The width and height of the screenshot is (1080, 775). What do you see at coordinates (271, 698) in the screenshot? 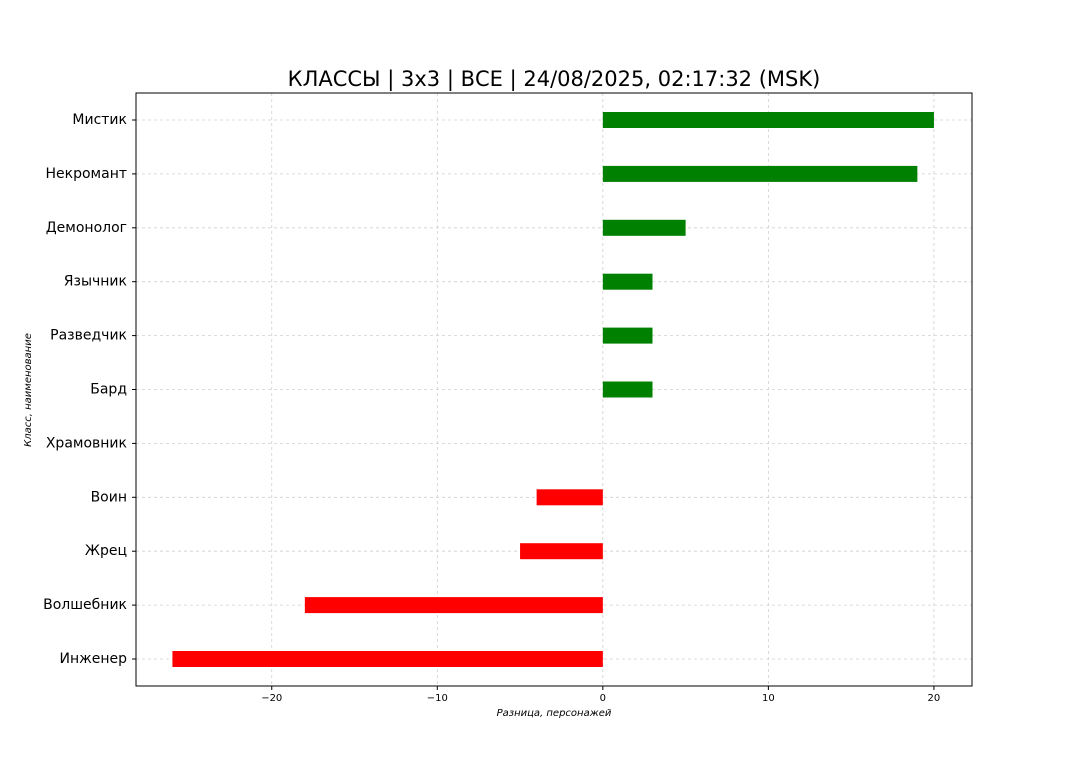
I see `x-tick-label: −20` at bounding box center [271, 698].